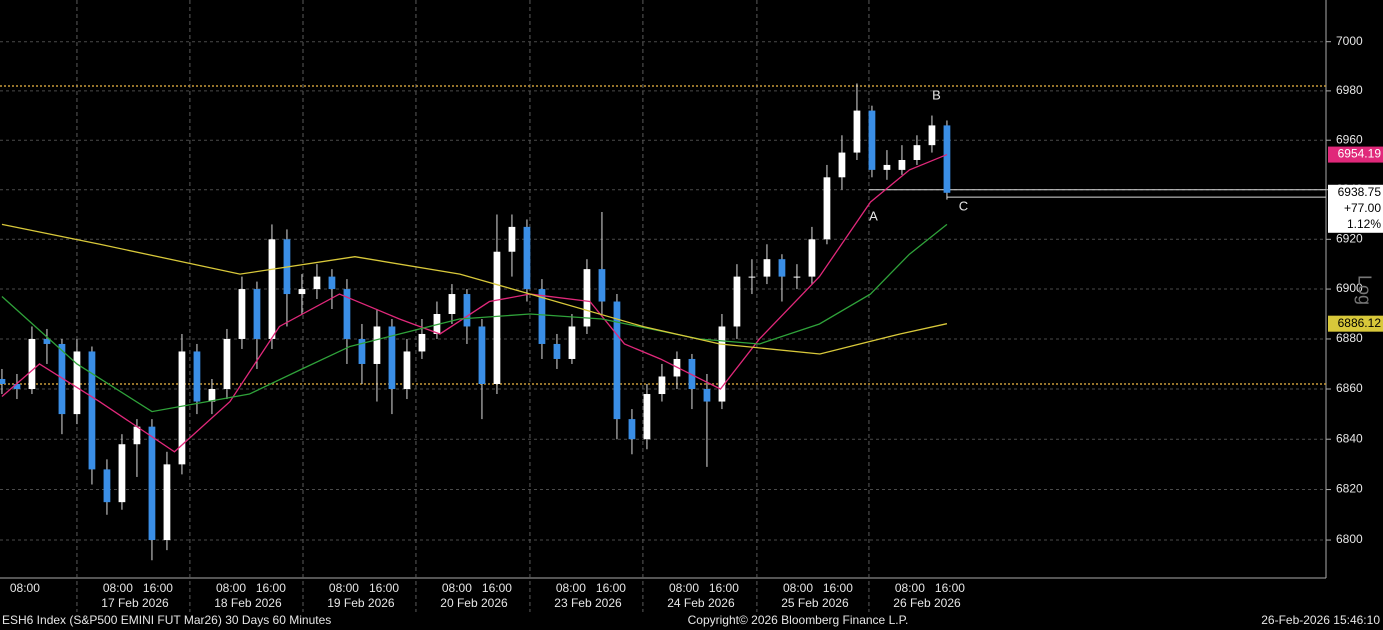 Image resolution: width=1383 pixels, height=630 pixels. What do you see at coordinates (1362, 208) in the screenshot?
I see `change: +77.00` at bounding box center [1362, 208].